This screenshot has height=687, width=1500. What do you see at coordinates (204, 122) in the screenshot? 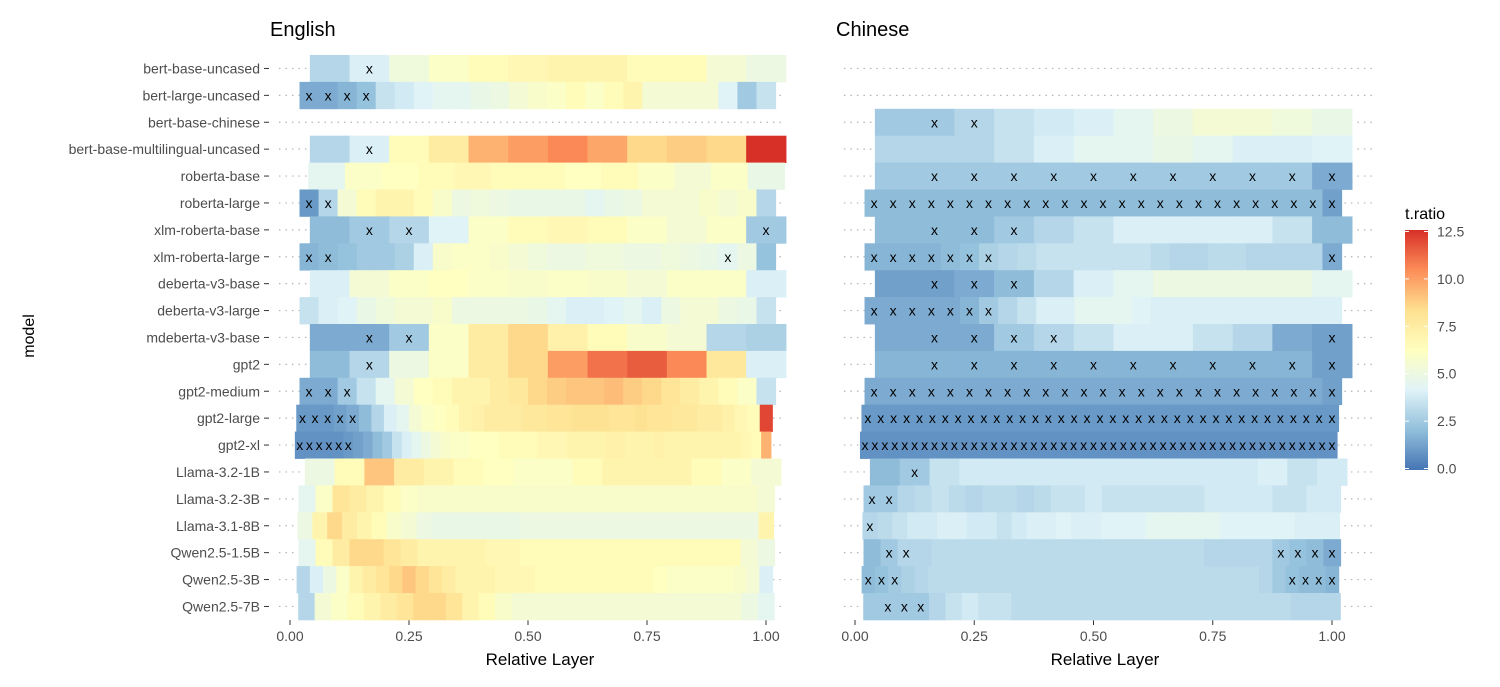
I see `y-tick-label: bert-base-chinese` at bounding box center [204, 122].